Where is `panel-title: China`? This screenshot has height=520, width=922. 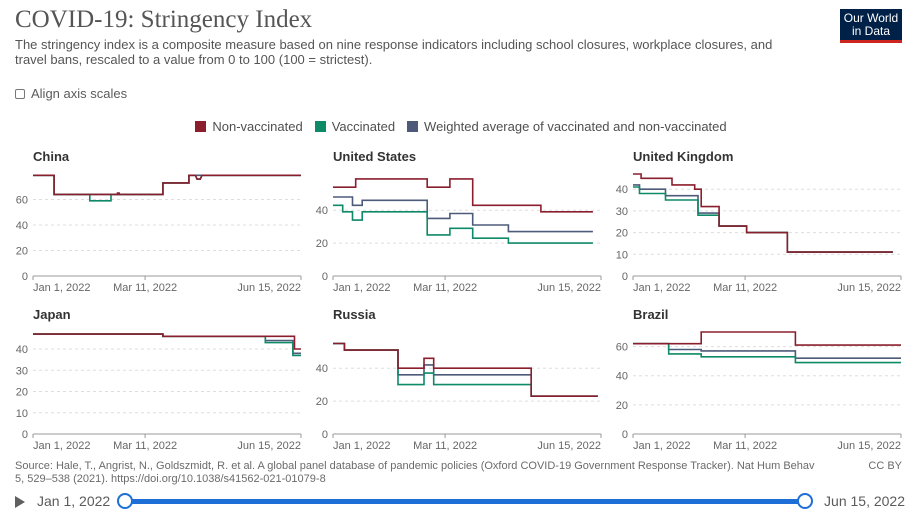 panel-title: China is located at coordinates (51, 156).